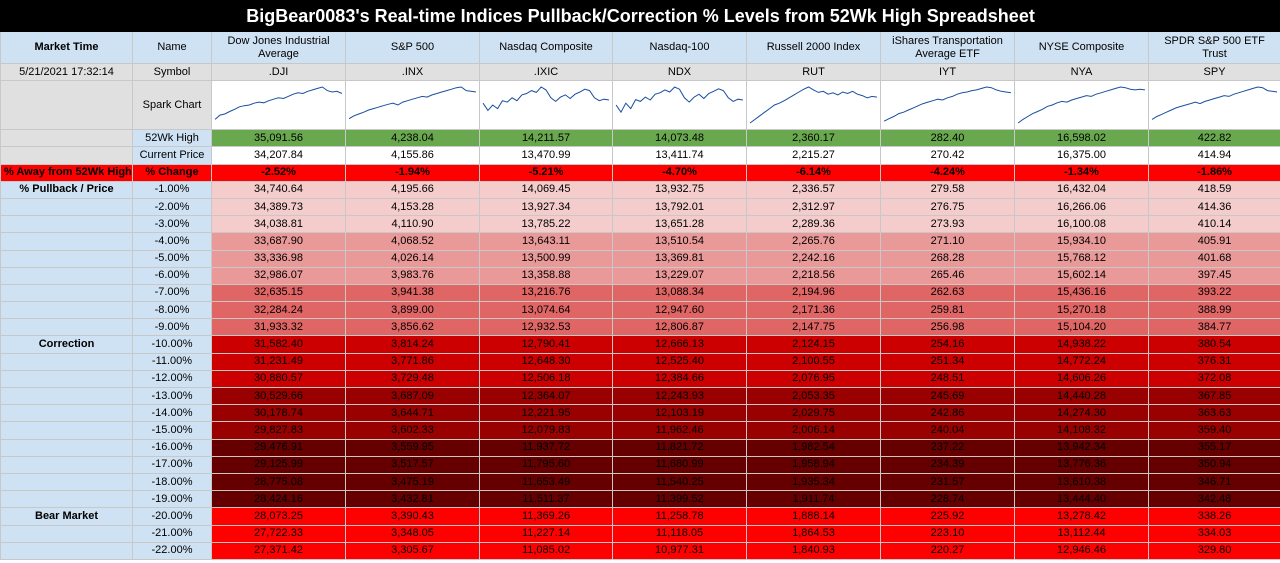 The image size is (1280, 563). Describe the element at coordinates (679, 379) in the screenshot. I see `pullback-price-cell: 12,384.66` at that location.